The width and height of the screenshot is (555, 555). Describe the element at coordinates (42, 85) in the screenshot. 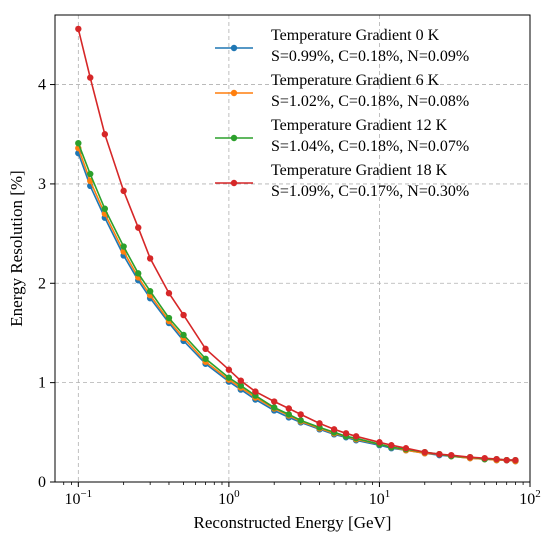

I see `y-tick-label: 4` at that location.